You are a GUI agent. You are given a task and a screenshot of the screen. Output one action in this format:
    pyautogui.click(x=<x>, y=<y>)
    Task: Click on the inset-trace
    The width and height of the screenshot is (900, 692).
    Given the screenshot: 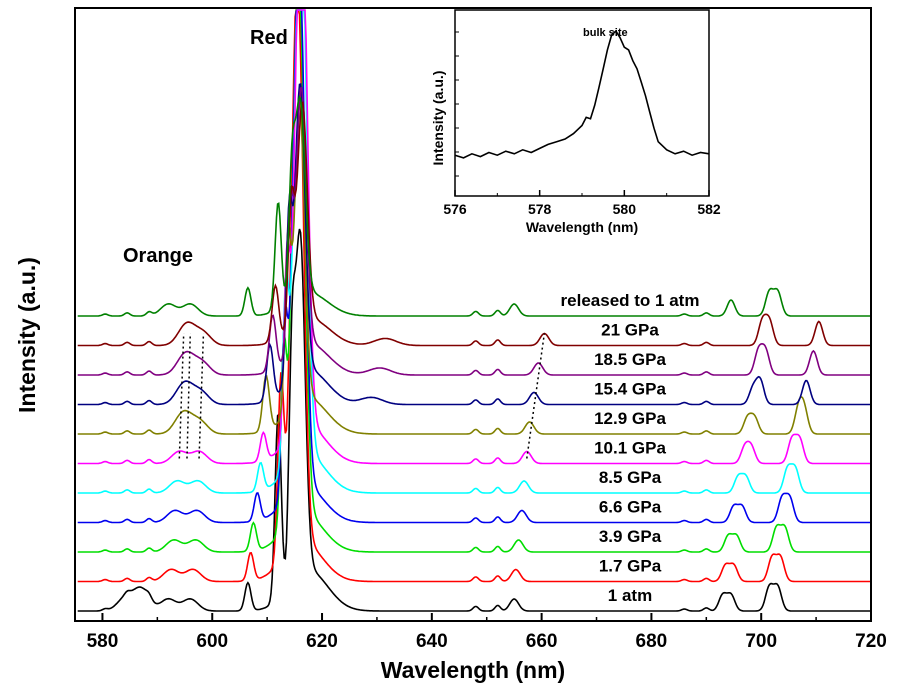 What is the action you would take?
    pyautogui.click(x=582, y=94)
    